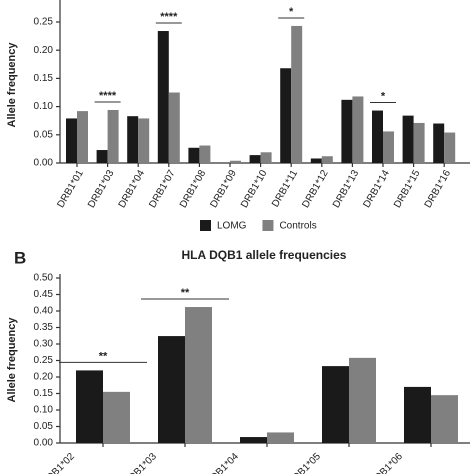 The image size is (474, 474). I want to click on x-tick-label: DQB1*06, so click(386, 462).